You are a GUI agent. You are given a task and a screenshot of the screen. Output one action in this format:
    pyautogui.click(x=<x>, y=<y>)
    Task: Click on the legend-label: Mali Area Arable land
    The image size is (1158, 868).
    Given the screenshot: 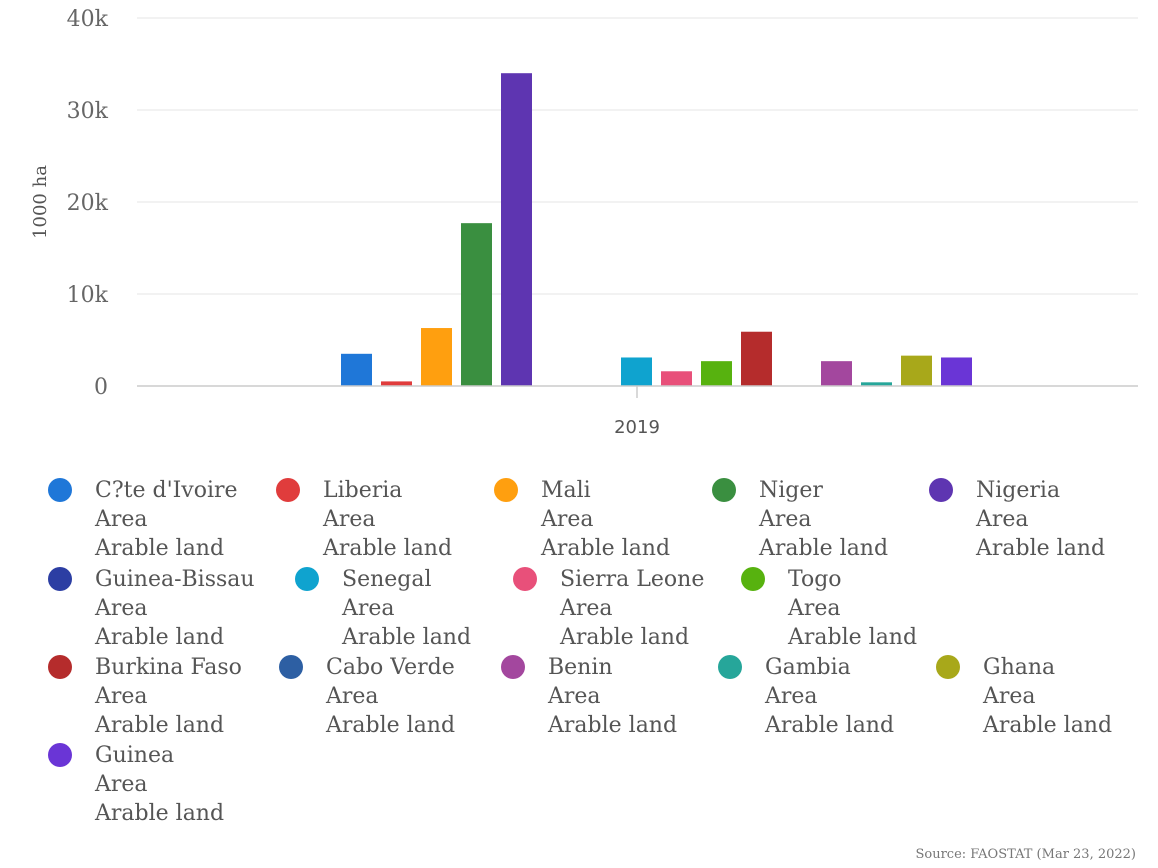 What is the action you would take?
    pyautogui.click(x=606, y=519)
    